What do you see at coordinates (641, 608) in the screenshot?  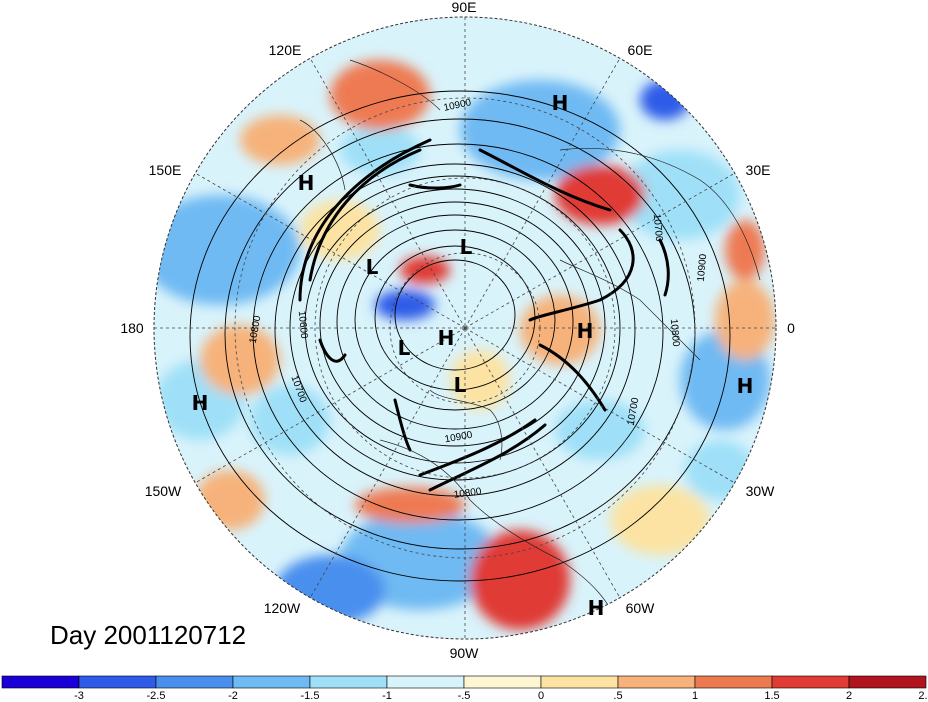 I see `lon-label-60w: 60W` at bounding box center [641, 608].